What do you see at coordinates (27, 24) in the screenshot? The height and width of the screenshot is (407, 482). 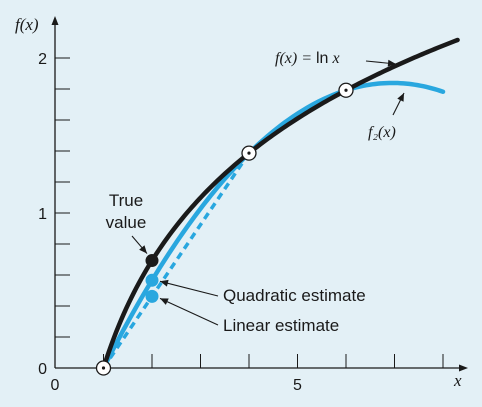 I see `y-axis-title: f(x)` at bounding box center [27, 24].